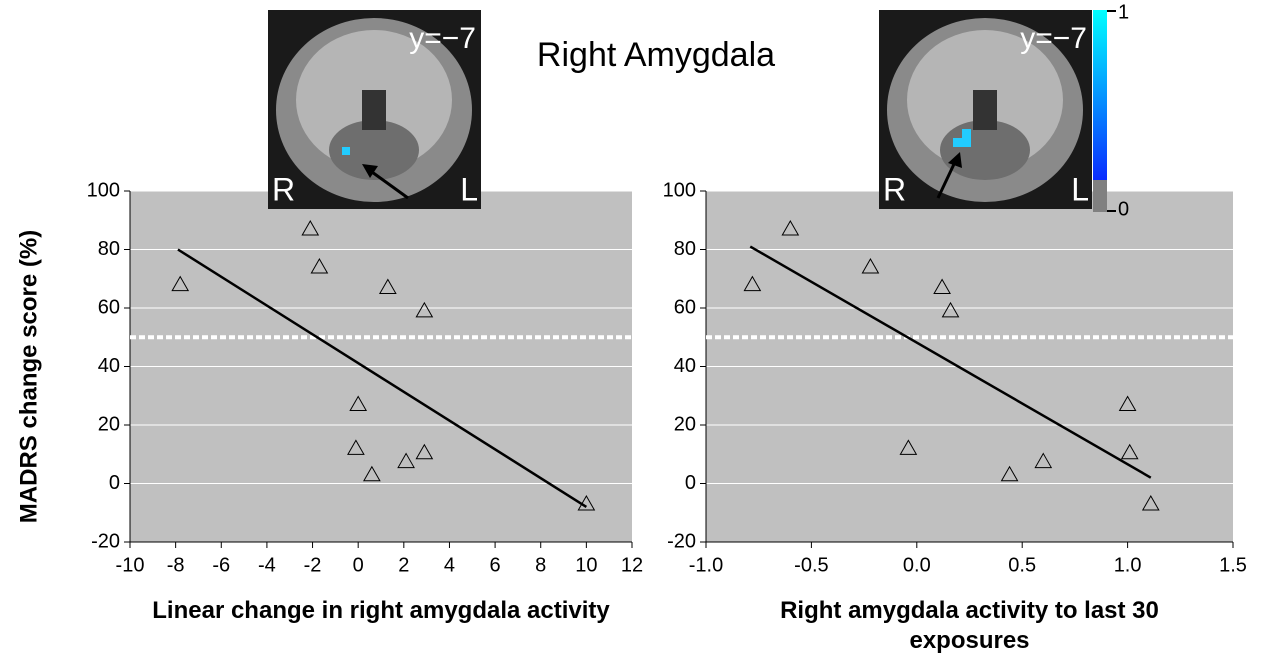  What do you see at coordinates (381, 610) in the screenshot?
I see `x-axis-label: Linear change in right amygdala activity` at bounding box center [381, 610].